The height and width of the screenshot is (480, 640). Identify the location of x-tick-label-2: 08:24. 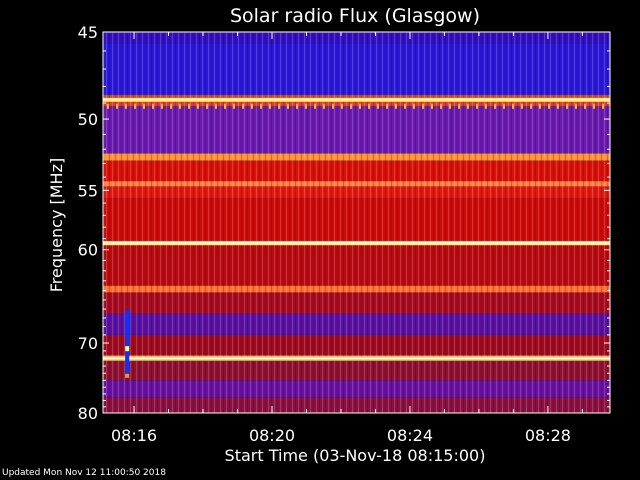
(410, 435).